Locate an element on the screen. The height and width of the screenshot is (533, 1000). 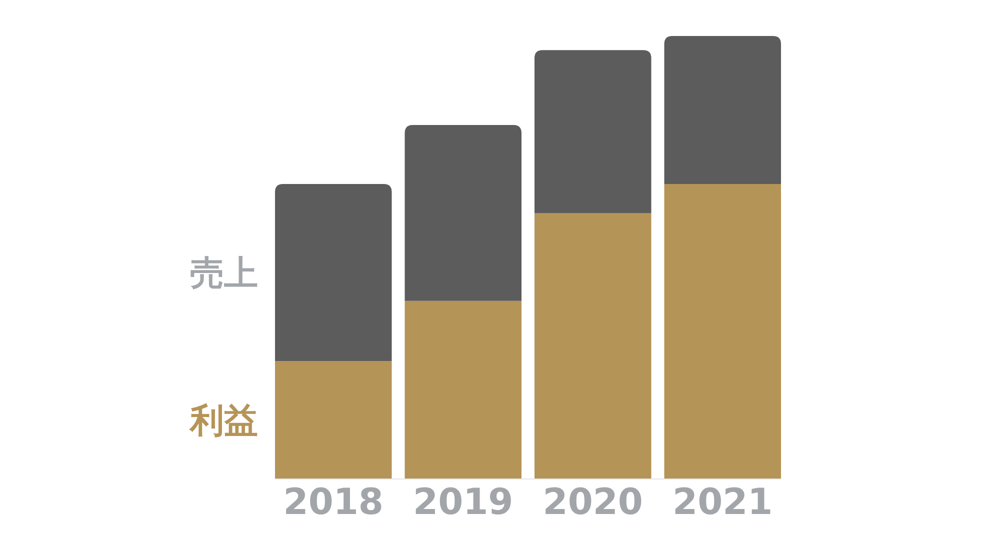
x-tick-label: 2018 is located at coordinates (333, 502).